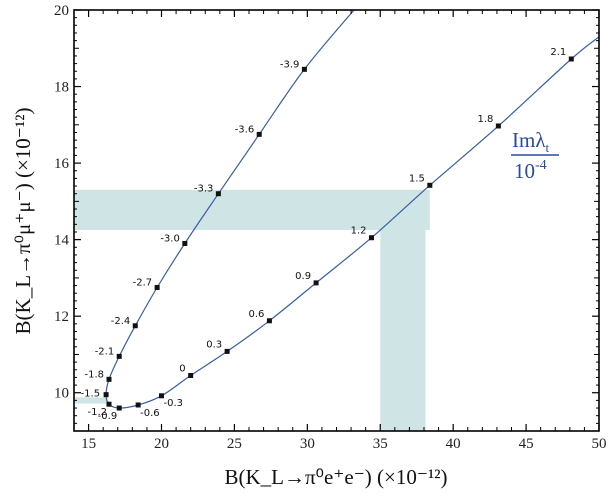 The height and width of the screenshot is (496, 609). I want to click on point-label: -2.7, so click(143, 282).